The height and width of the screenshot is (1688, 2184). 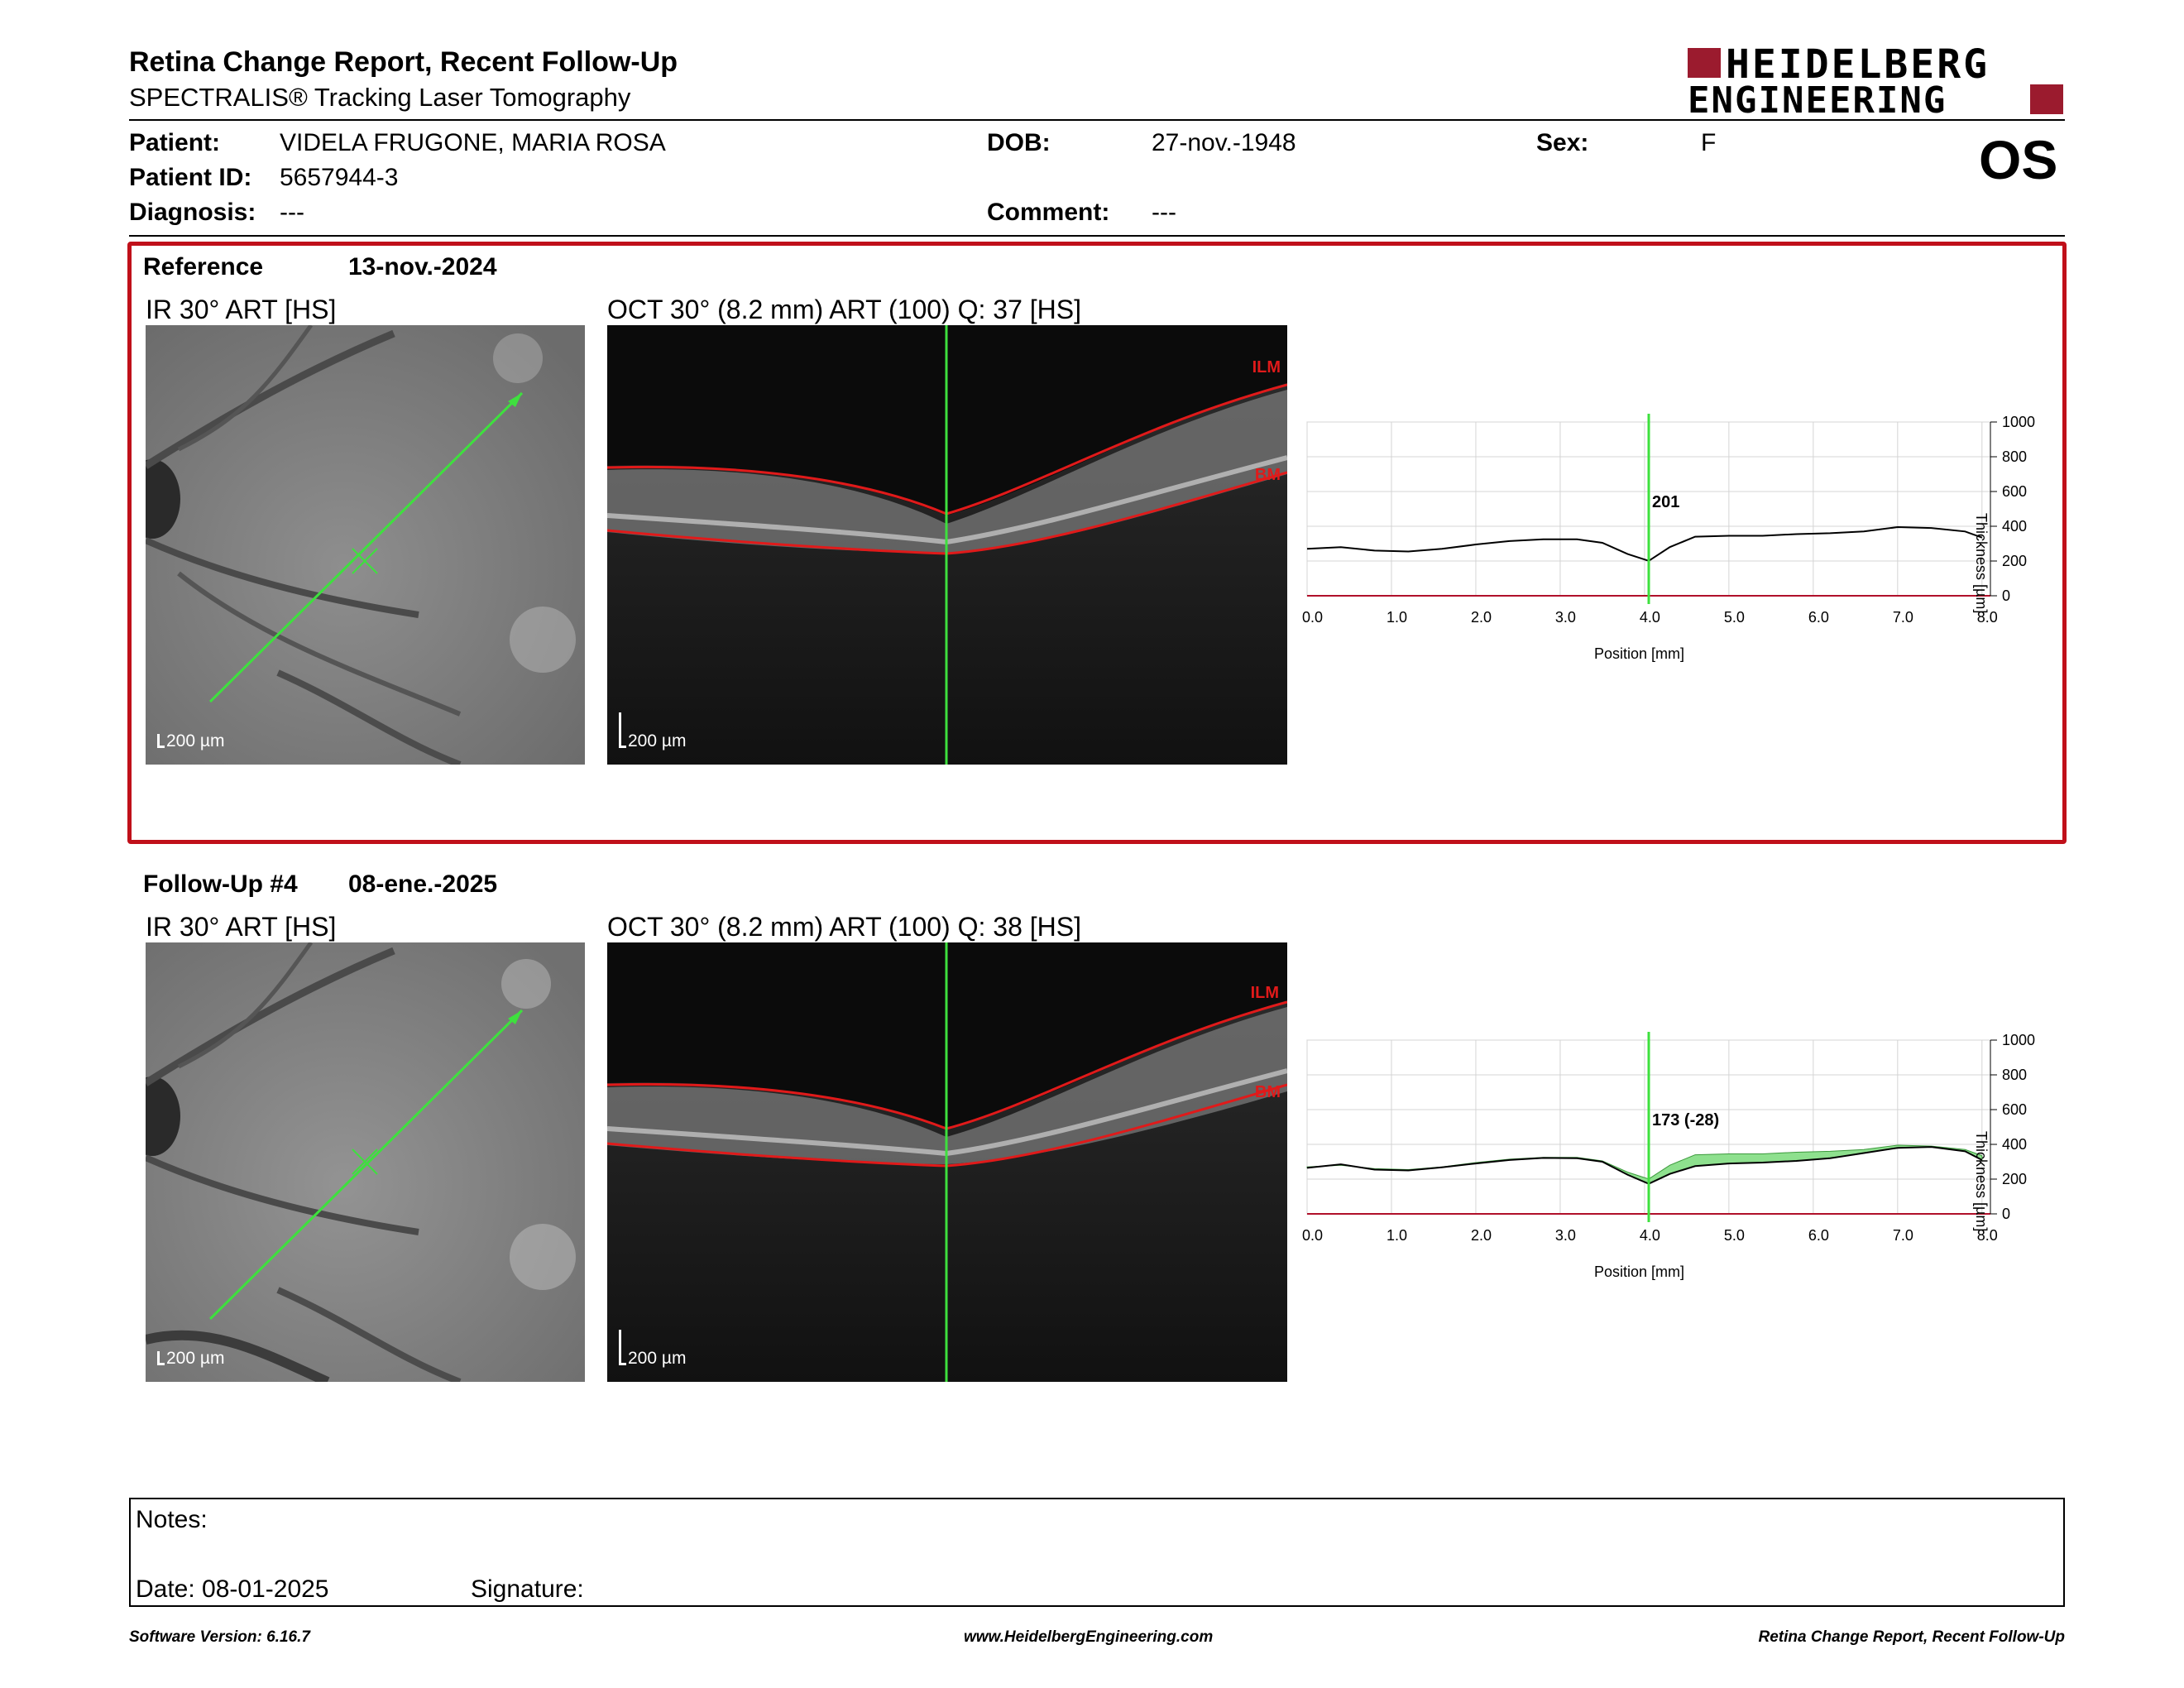 I want to click on ref-ir-scale: 200 µm, so click(x=190, y=741).